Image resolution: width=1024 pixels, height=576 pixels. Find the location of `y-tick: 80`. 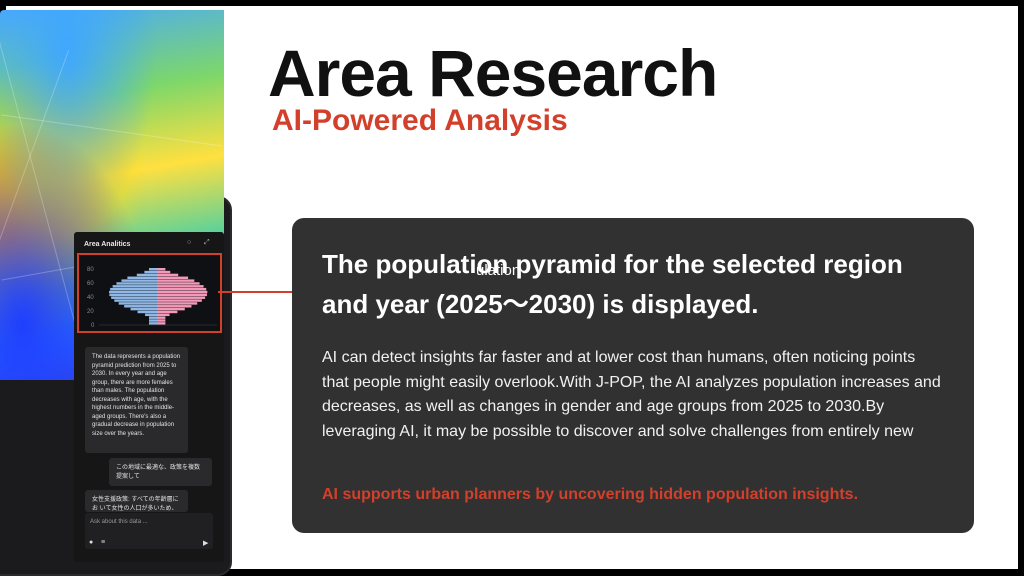

y-tick: 80 is located at coordinates (90, 270).